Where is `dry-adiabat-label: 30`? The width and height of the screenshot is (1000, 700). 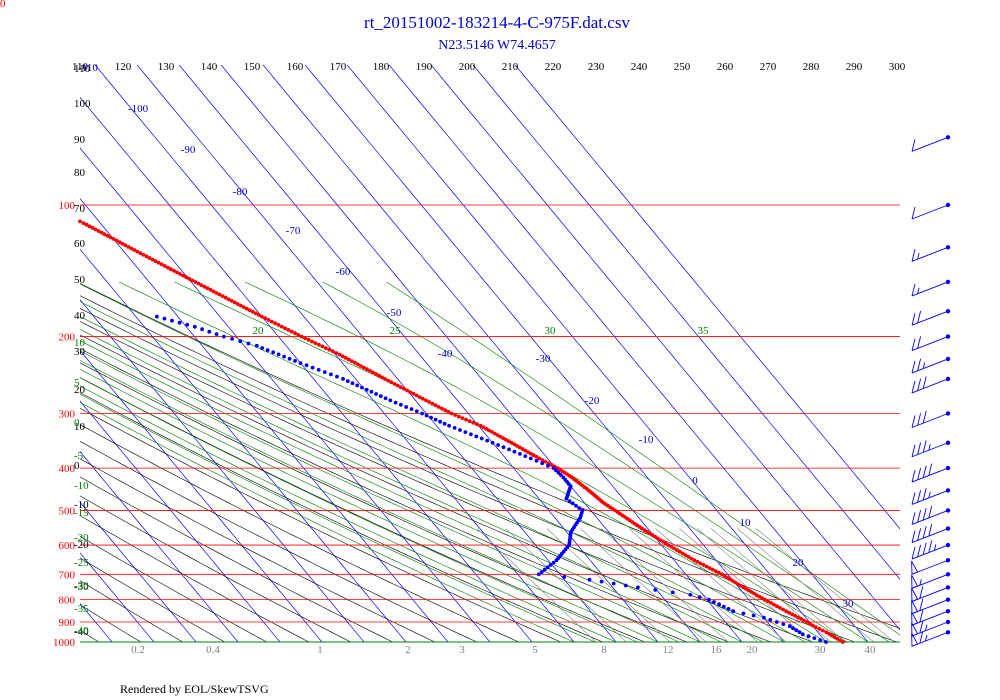
dry-adiabat-label: 30 is located at coordinates (80, 352).